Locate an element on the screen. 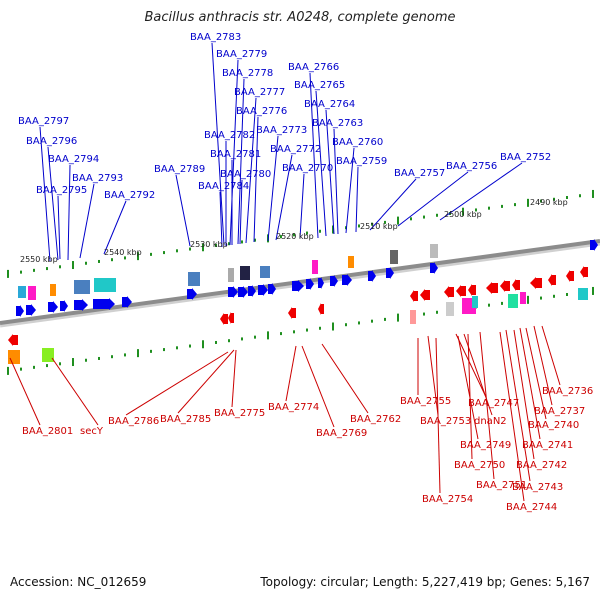  forward-gene-label: BAA_2778 is located at coordinates (247, 73).